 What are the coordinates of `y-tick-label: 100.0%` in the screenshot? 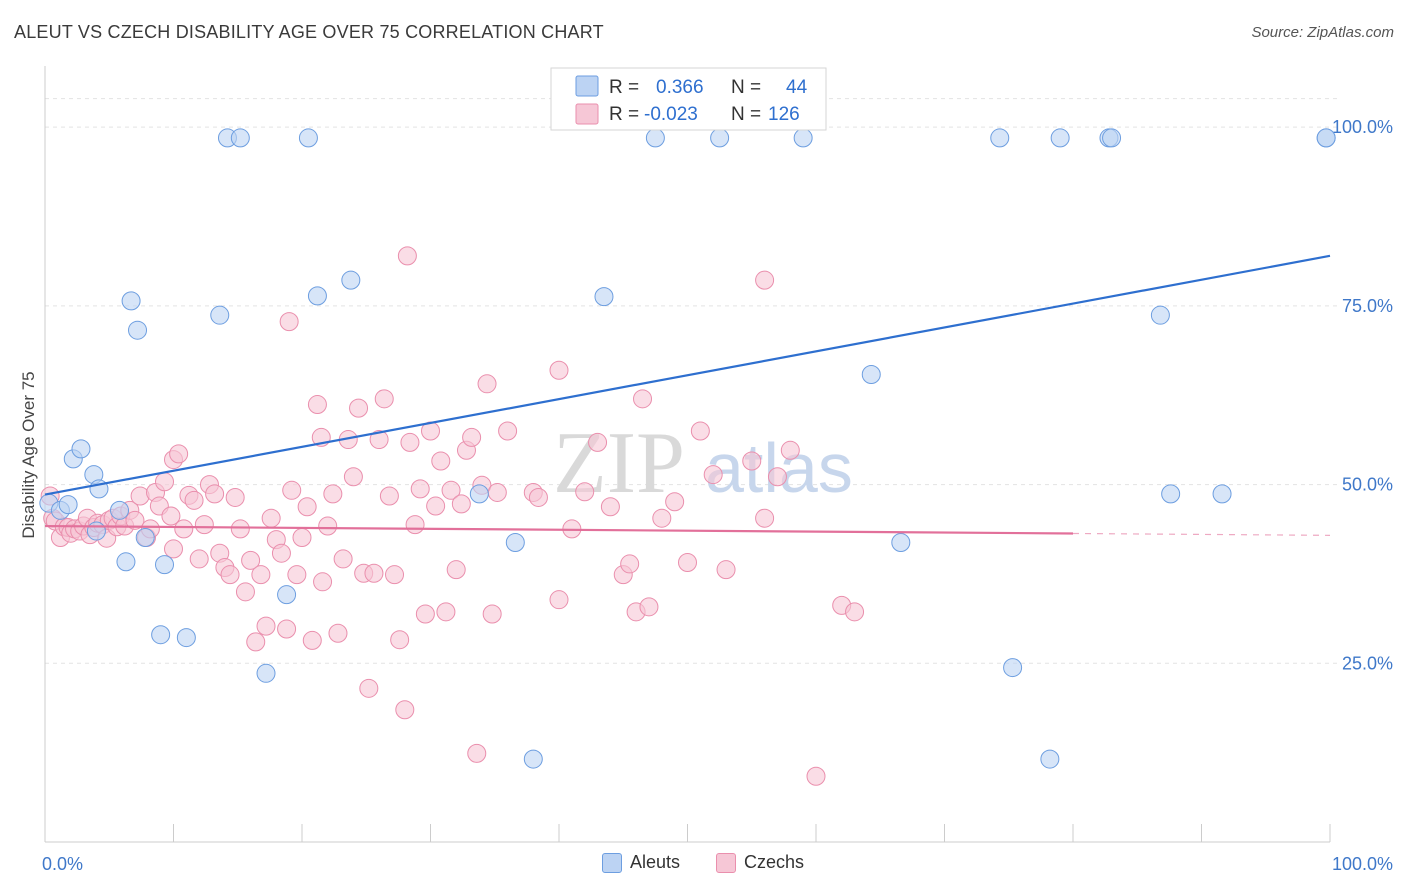 It's located at (1362, 127).